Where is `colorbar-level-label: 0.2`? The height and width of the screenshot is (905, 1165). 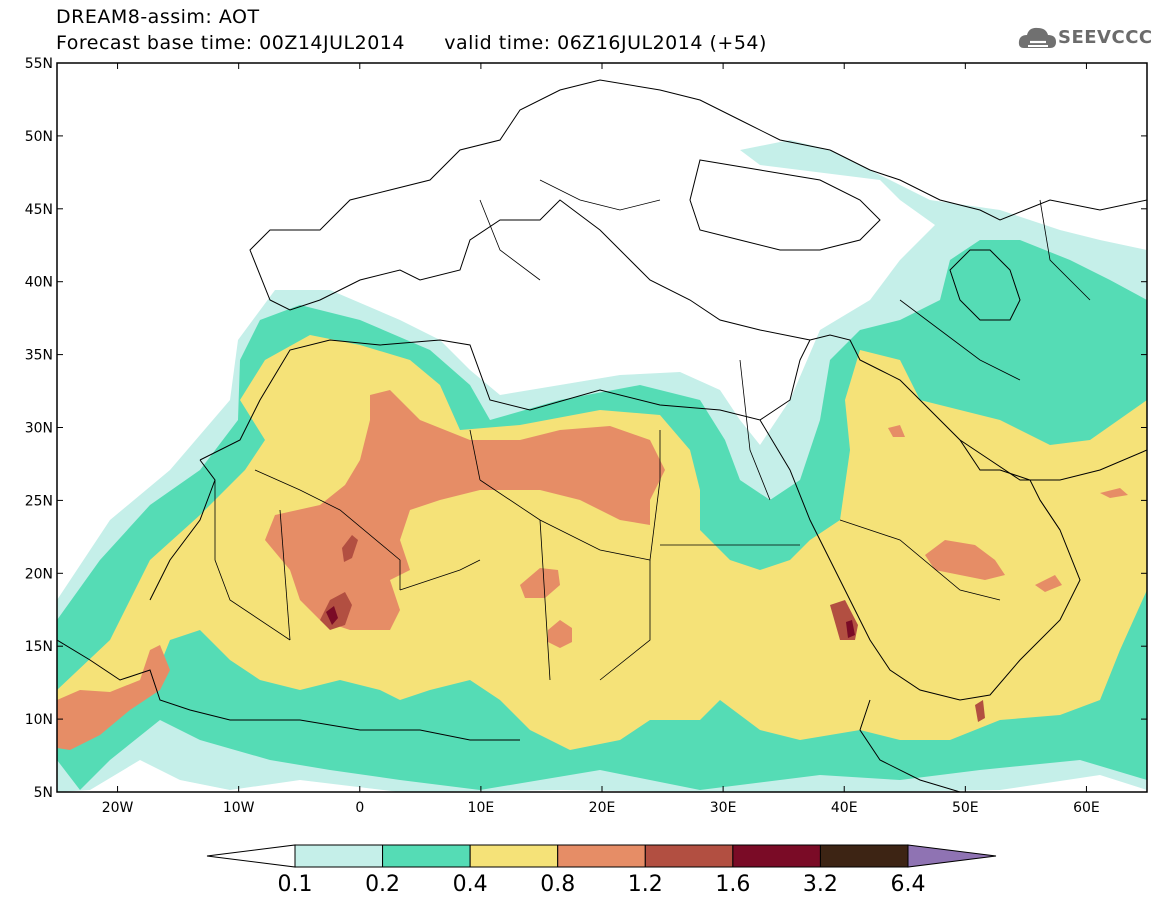
colorbar-level-label: 0.2 is located at coordinates (382, 884).